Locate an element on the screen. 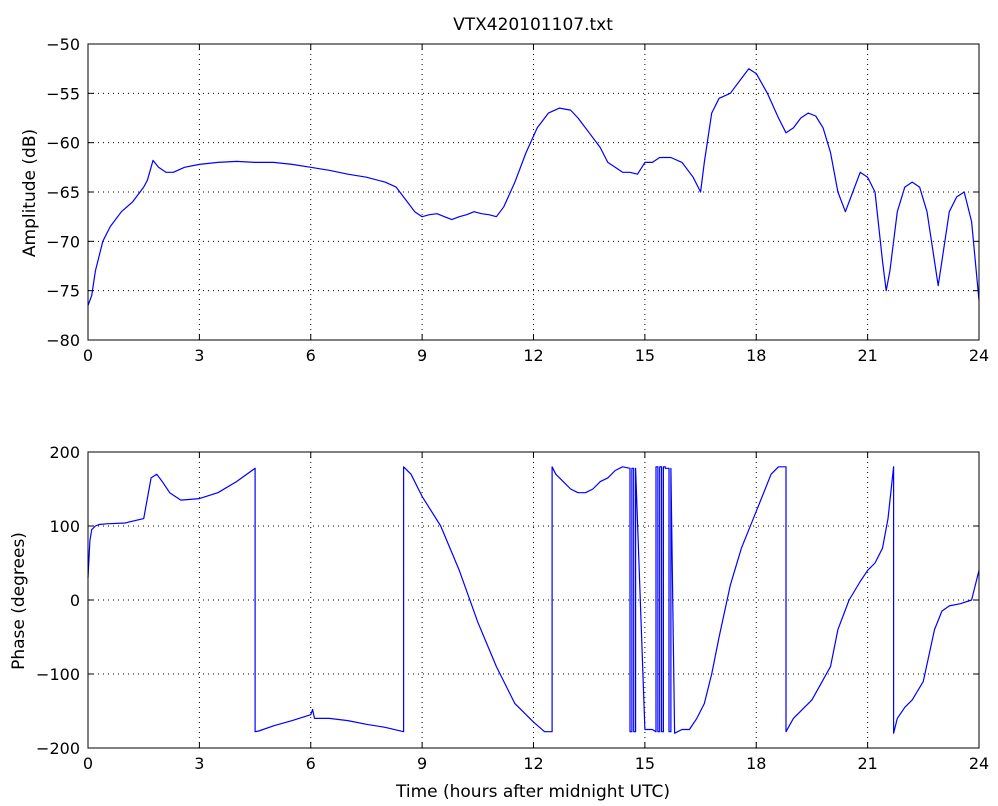  amplitude-x-tick-labels: 0 3 6 9 12 15 18 21 24 is located at coordinates (536, 355).